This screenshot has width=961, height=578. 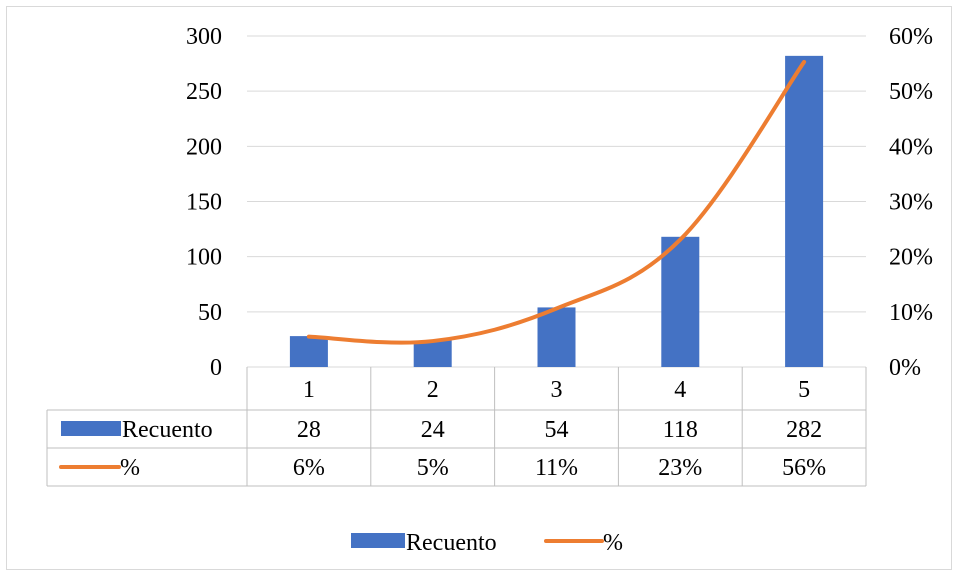 I want to click on legend-label-percent: %, so click(x=613, y=543).